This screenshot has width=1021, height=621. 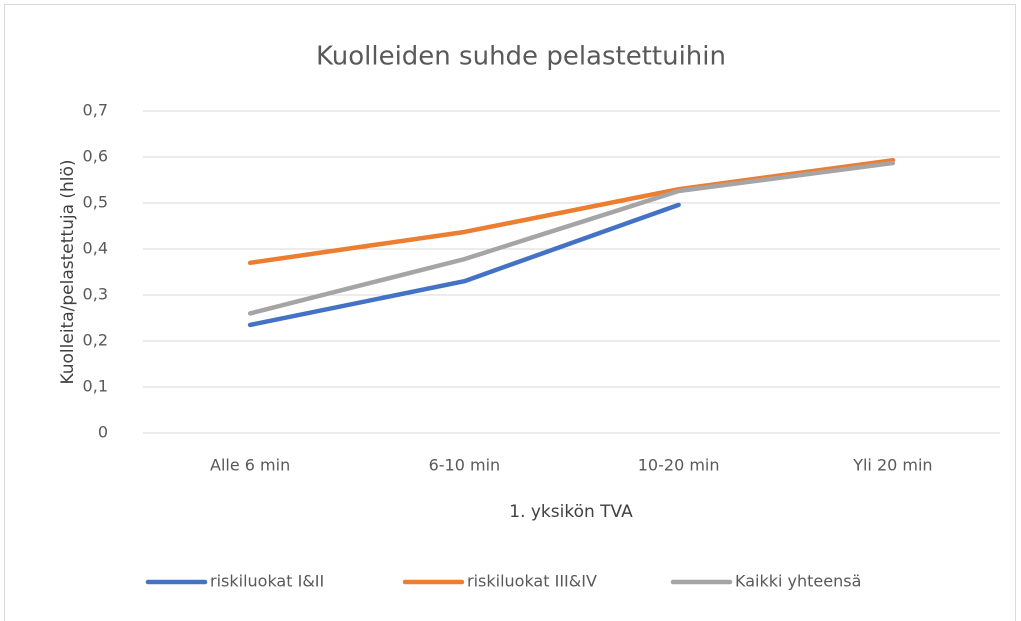 What do you see at coordinates (68, 271) in the screenshot?
I see `y-axis-title: Kuolleita/pelastettuja (hlö)` at bounding box center [68, 271].